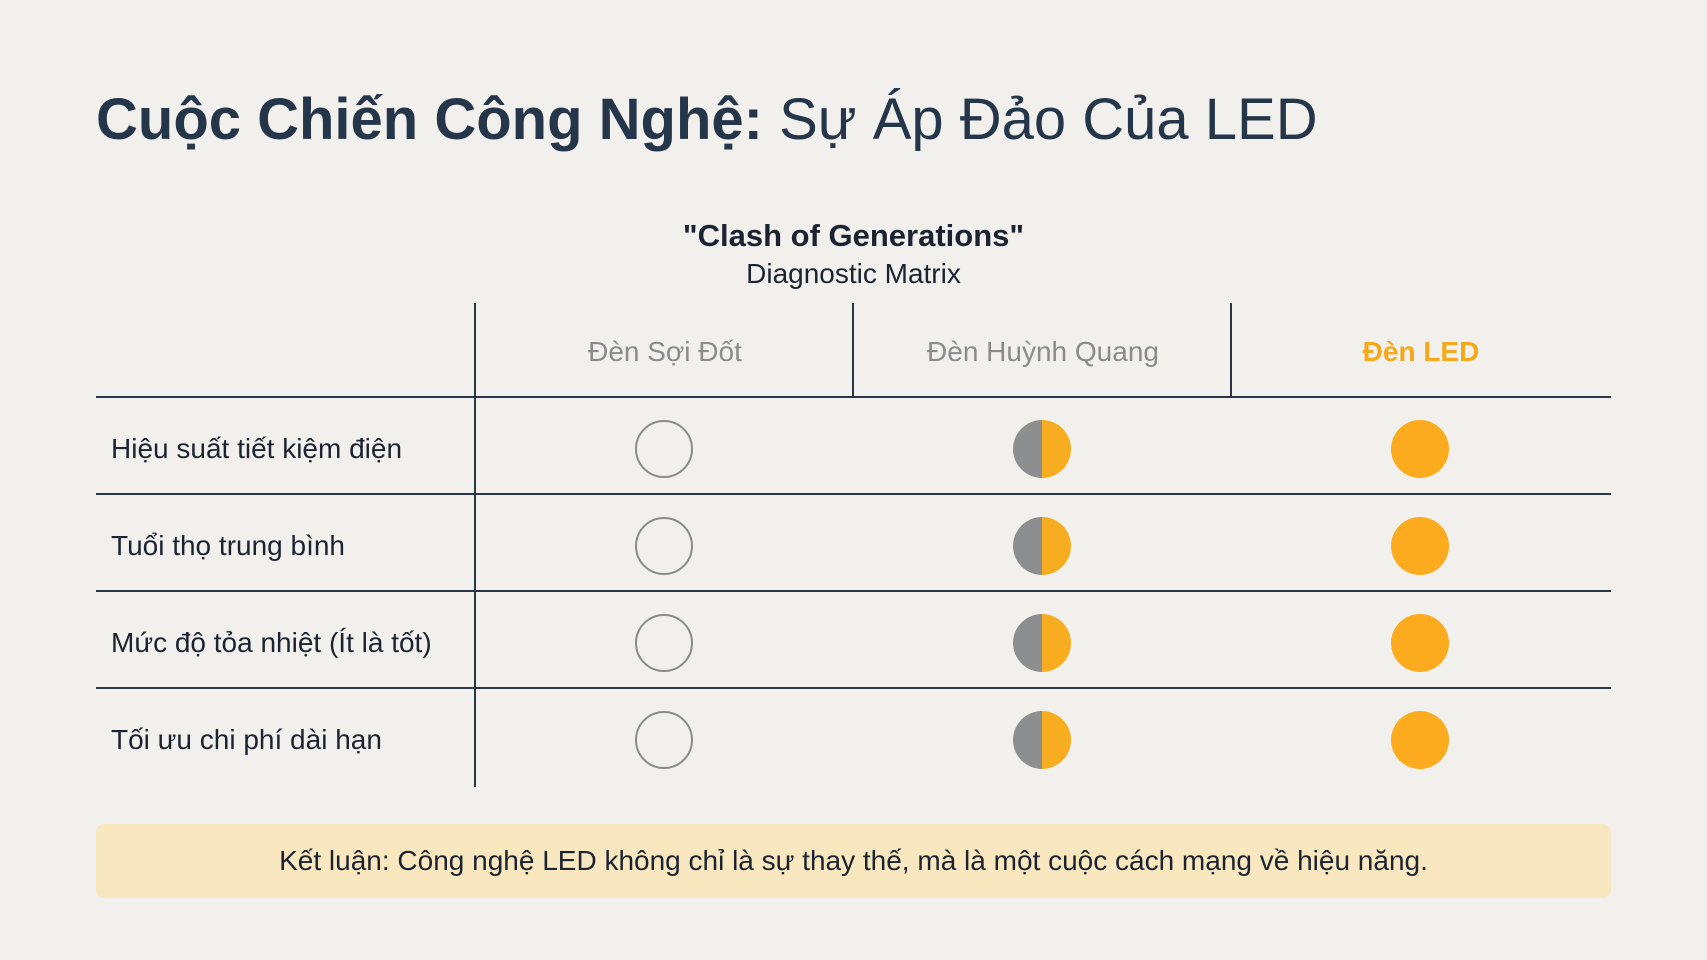 This screenshot has height=960, width=1707. Describe the element at coordinates (1040, 119) in the screenshot. I see `title-light-part: Sự Áp Đảo Của LED` at that location.